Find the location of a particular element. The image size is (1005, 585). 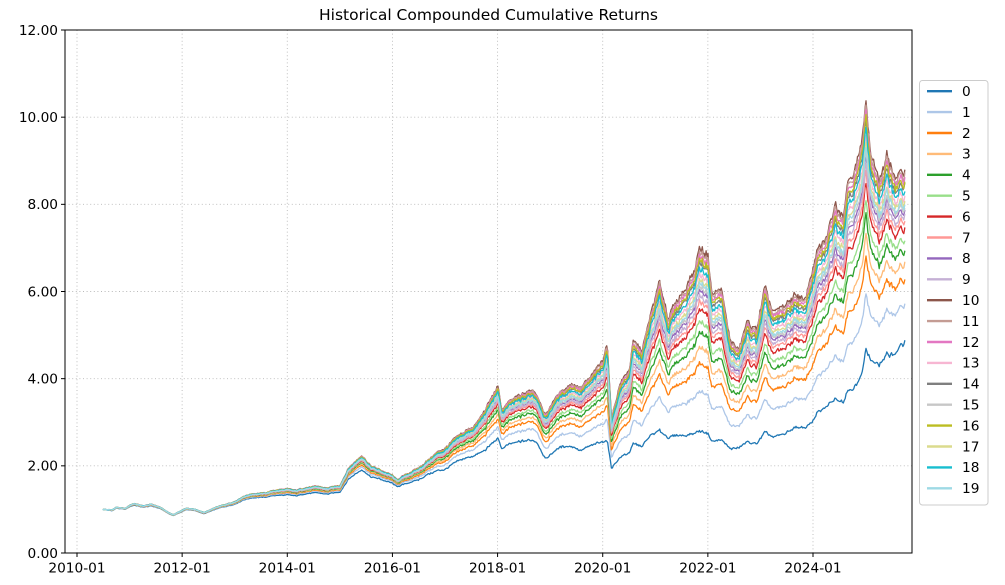

legend-label-11: 11 is located at coordinates (970, 322).